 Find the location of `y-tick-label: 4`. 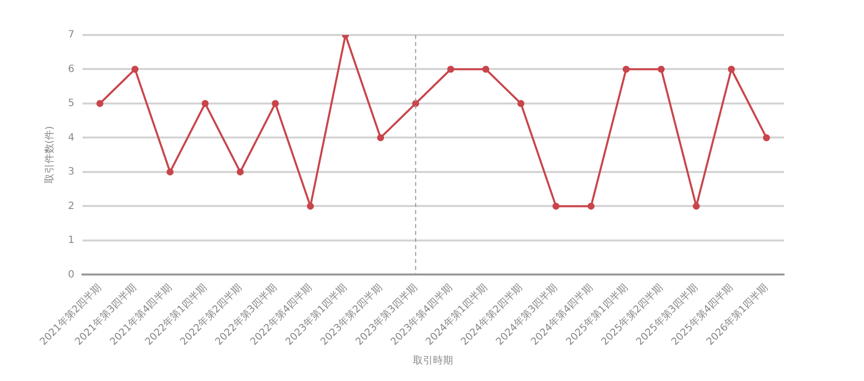

y-tick-label: 4 is located at coordinates (71, 138).